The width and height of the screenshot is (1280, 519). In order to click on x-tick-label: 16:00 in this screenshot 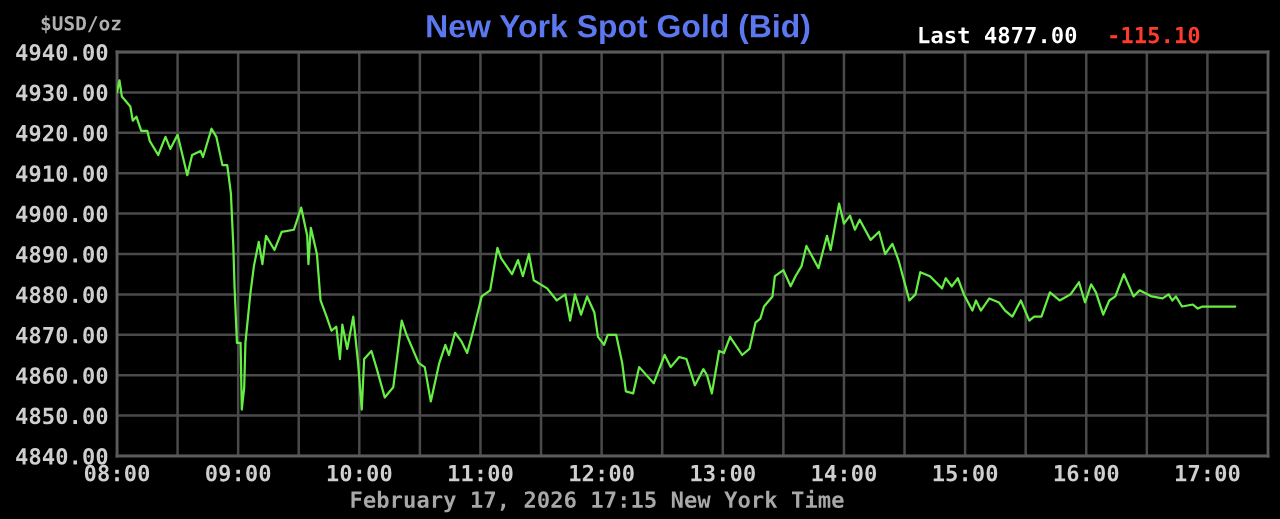, I will do `click(1086, 473)`.